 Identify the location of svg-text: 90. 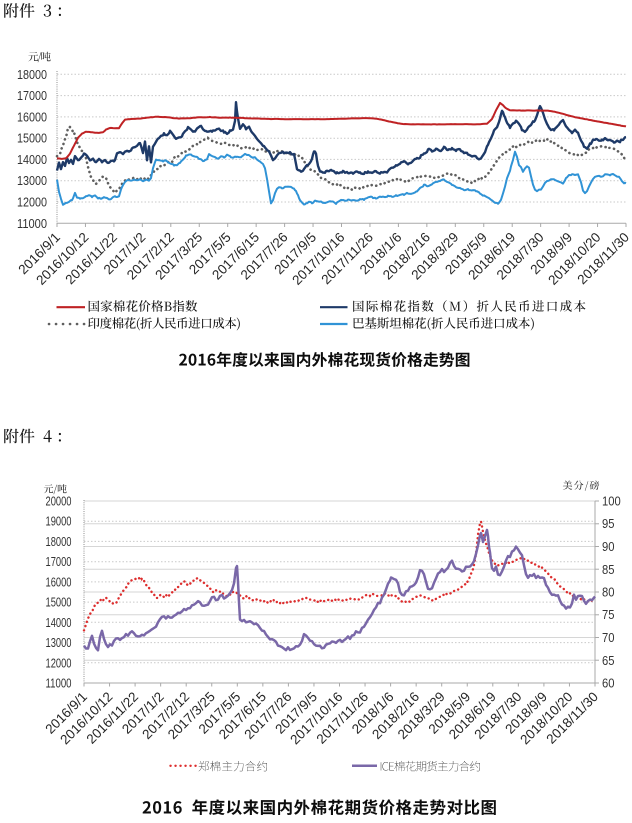
(608, 546).